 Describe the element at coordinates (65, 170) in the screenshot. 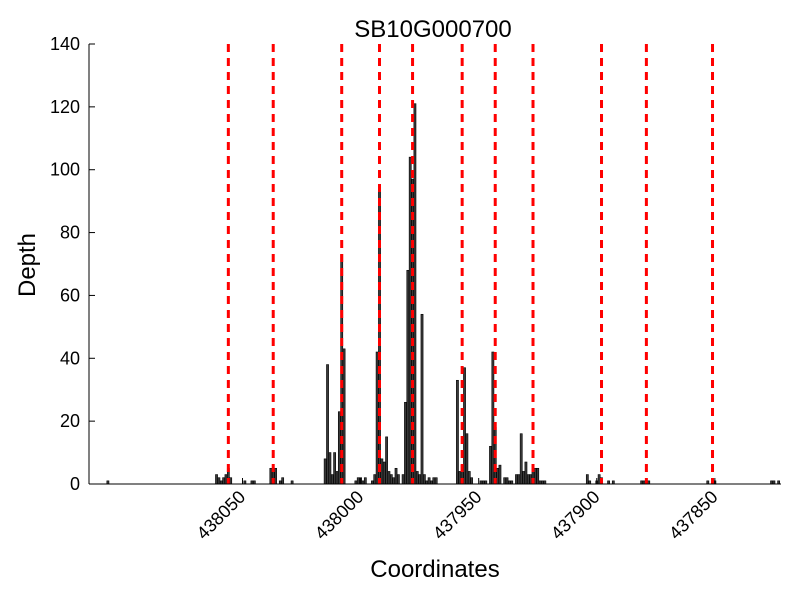

I see `y-tick-label: 100` at that location.